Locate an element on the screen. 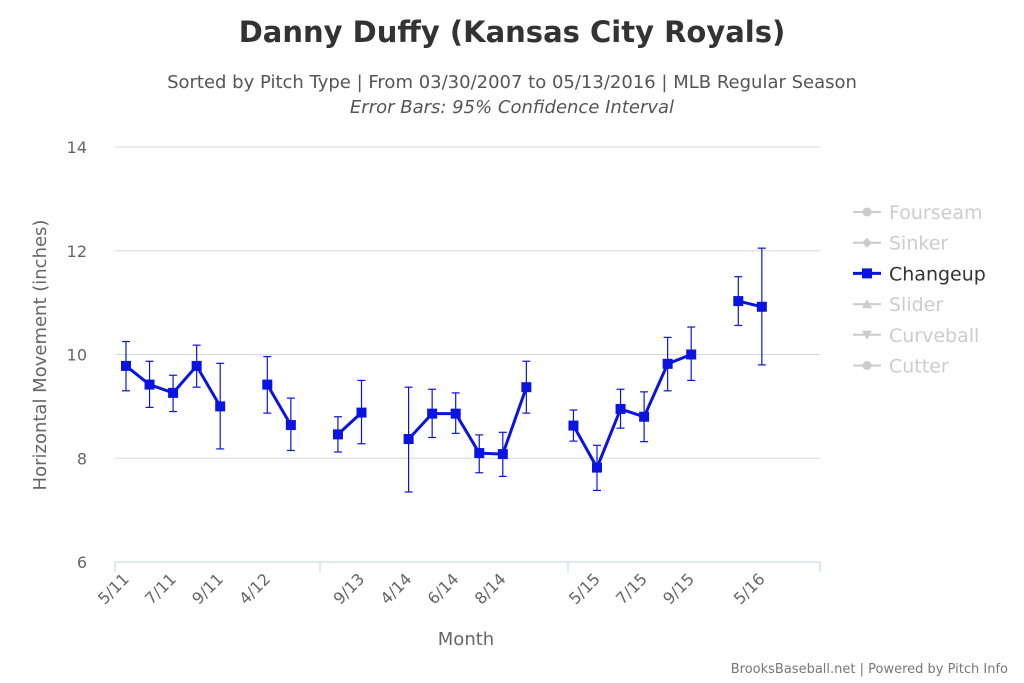 Image resolution: width=1024 pixels, height=683 pixels. x-tick-label: 5/16 is located at coordinates (749, 588).